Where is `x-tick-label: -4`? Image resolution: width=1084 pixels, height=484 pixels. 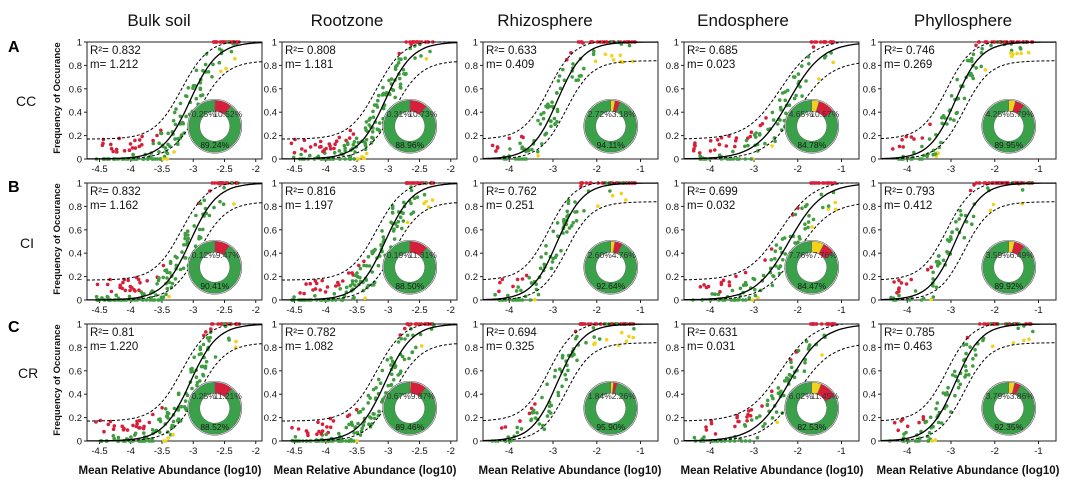 x-tick-label: -4 is located at coordinates (509, 451).